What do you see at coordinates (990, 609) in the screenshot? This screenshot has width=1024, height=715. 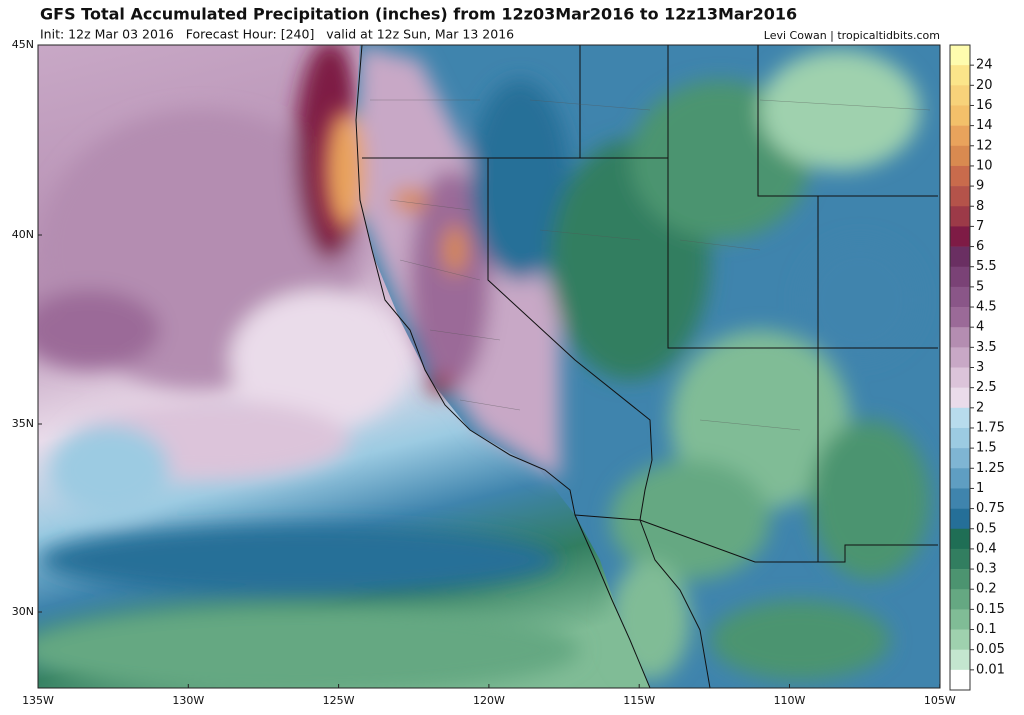 I see `colorbar-label: 0.15` at bounding box center [990, 609].